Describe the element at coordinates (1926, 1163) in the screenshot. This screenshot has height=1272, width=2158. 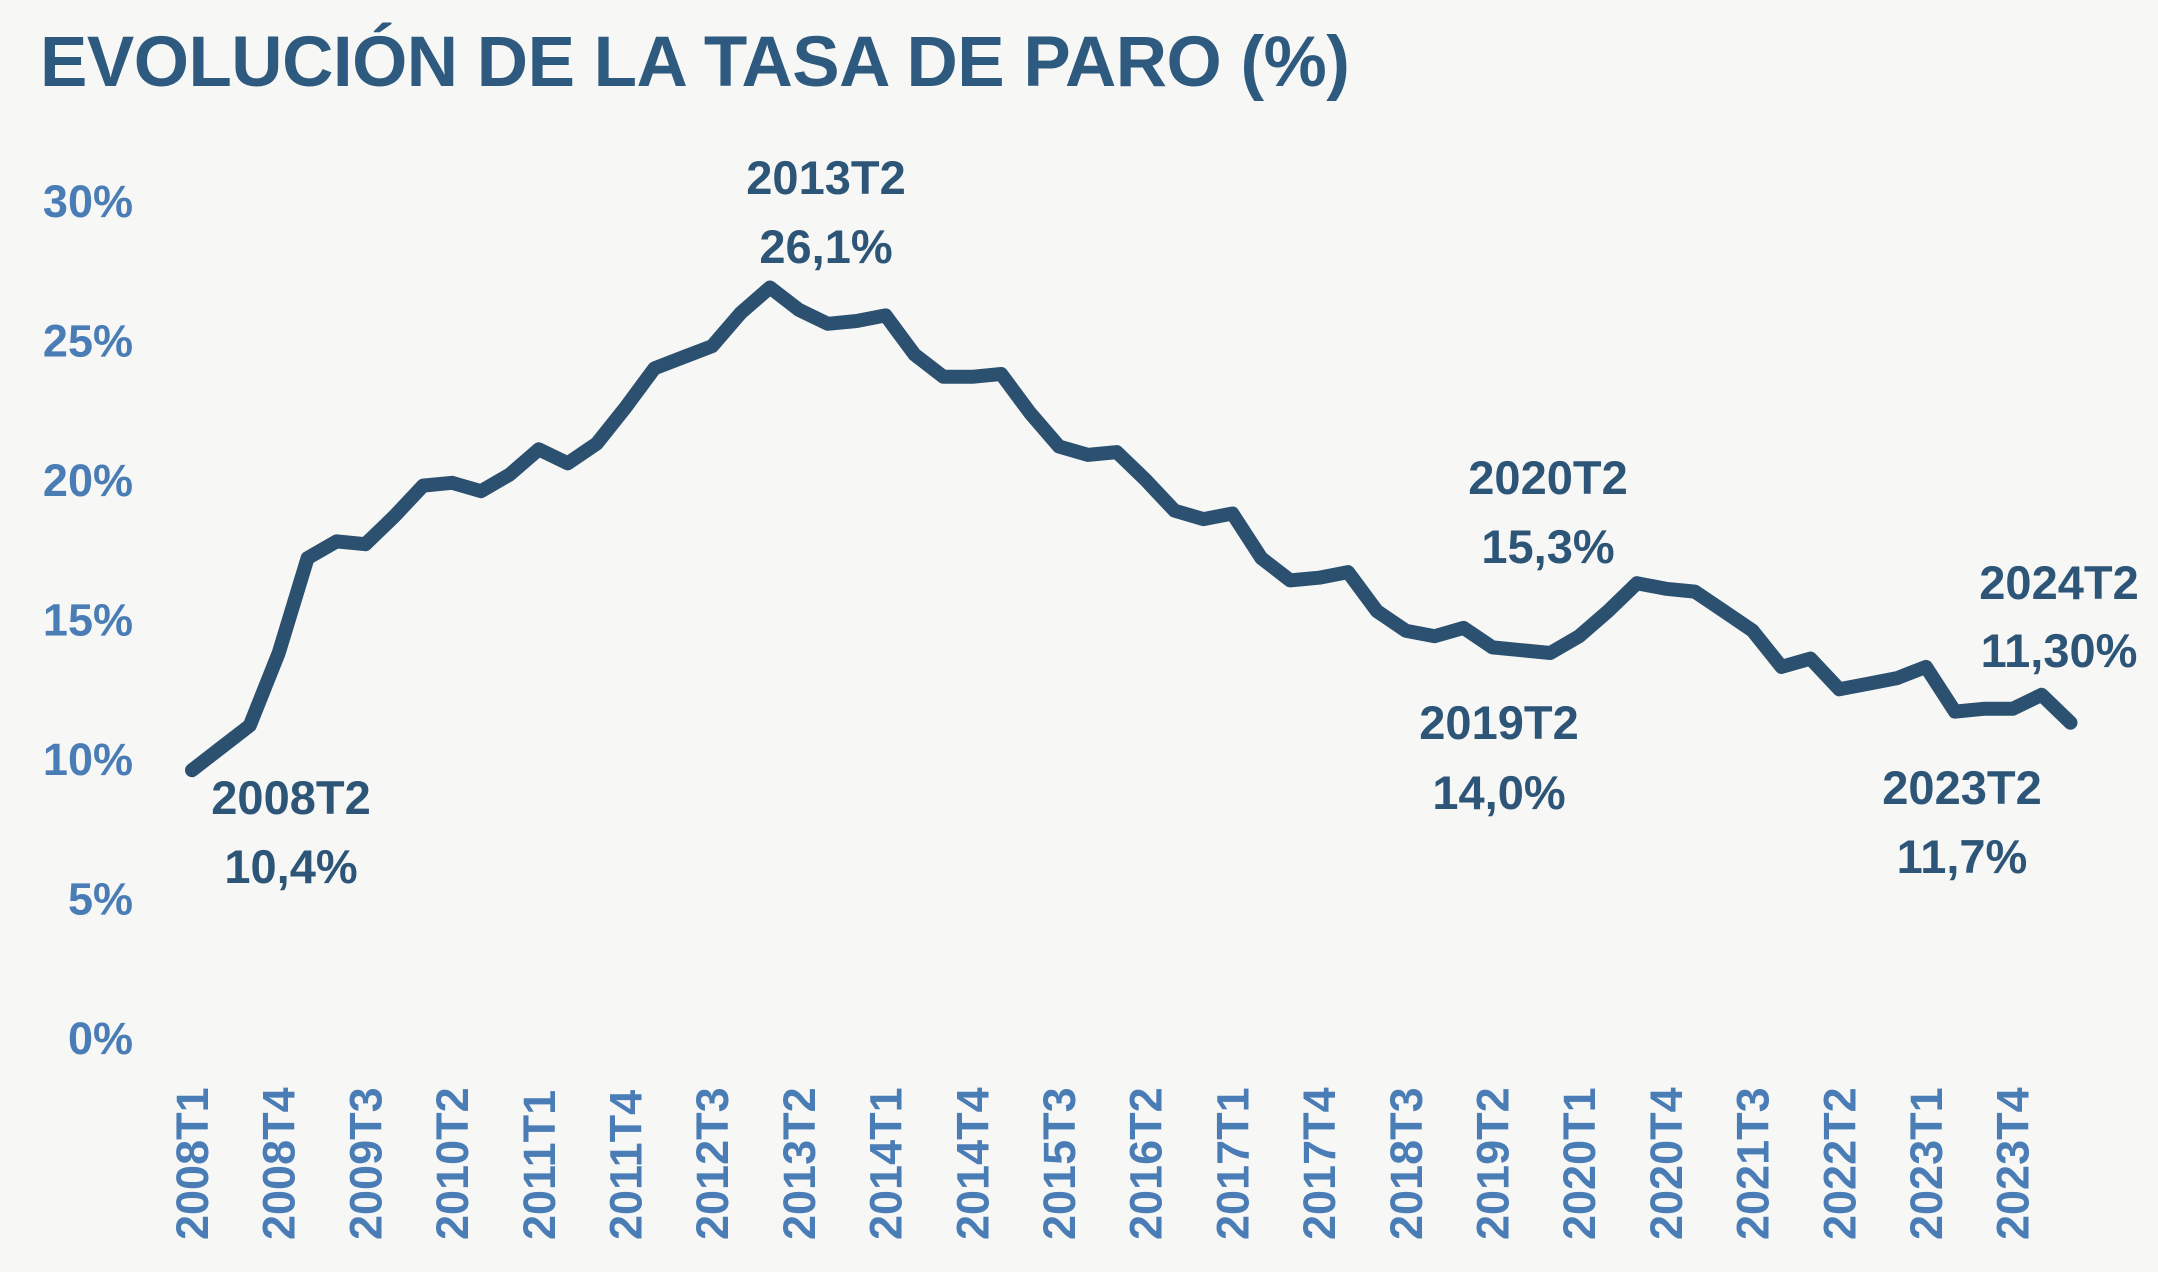
I see `x-tick-label: 2023T1` at that location.